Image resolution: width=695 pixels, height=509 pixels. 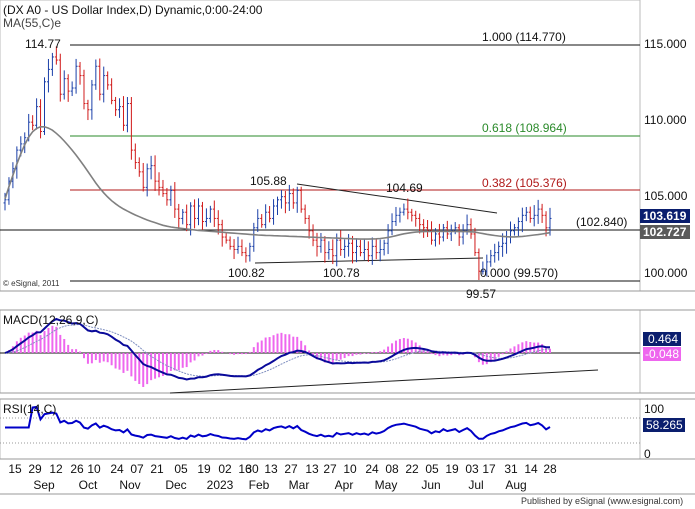 What do you see at coordinates (50, 320) in the screenshot?
I see `macd-label: MACD(12,26,9,C)` at bounding box center [50, 320].